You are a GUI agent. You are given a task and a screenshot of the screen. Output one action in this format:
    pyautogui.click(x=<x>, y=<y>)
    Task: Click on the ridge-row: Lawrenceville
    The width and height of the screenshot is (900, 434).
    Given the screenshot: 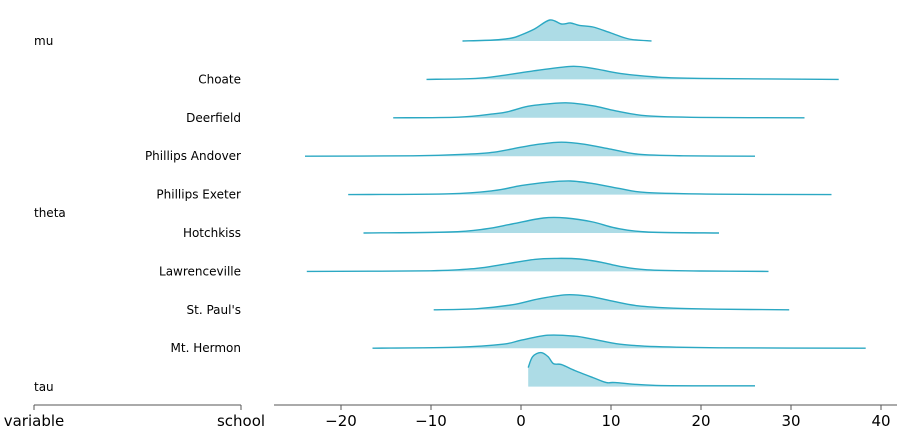 What is the action you would take?
    pyautogui.click(x=464, y=267)
    